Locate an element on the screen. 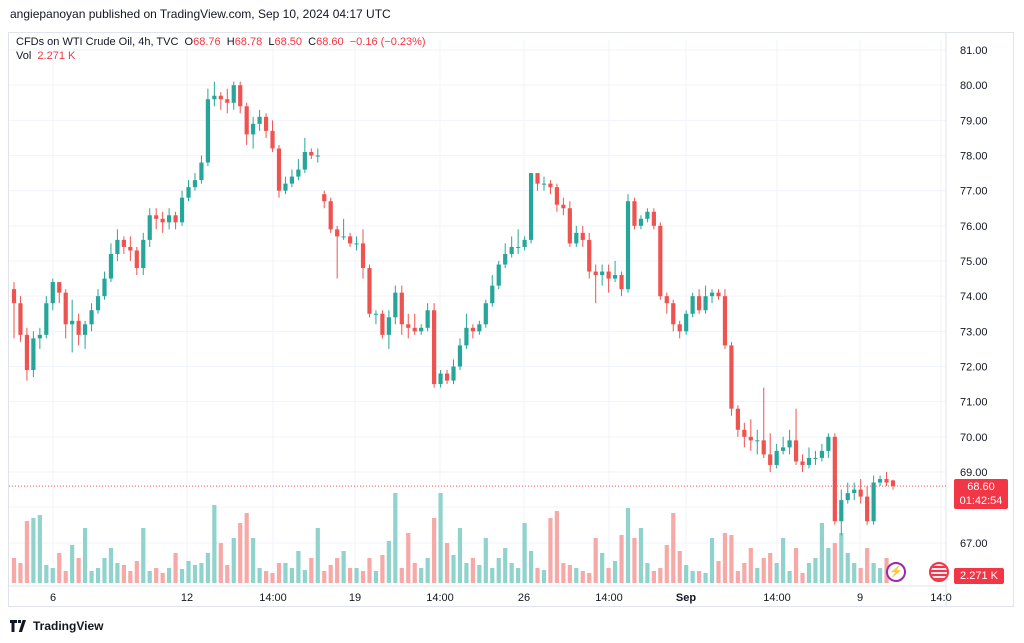 The height and width of the screenshot is (643, 1024). close-value: 68.60 is located at coordinates (330, 42).